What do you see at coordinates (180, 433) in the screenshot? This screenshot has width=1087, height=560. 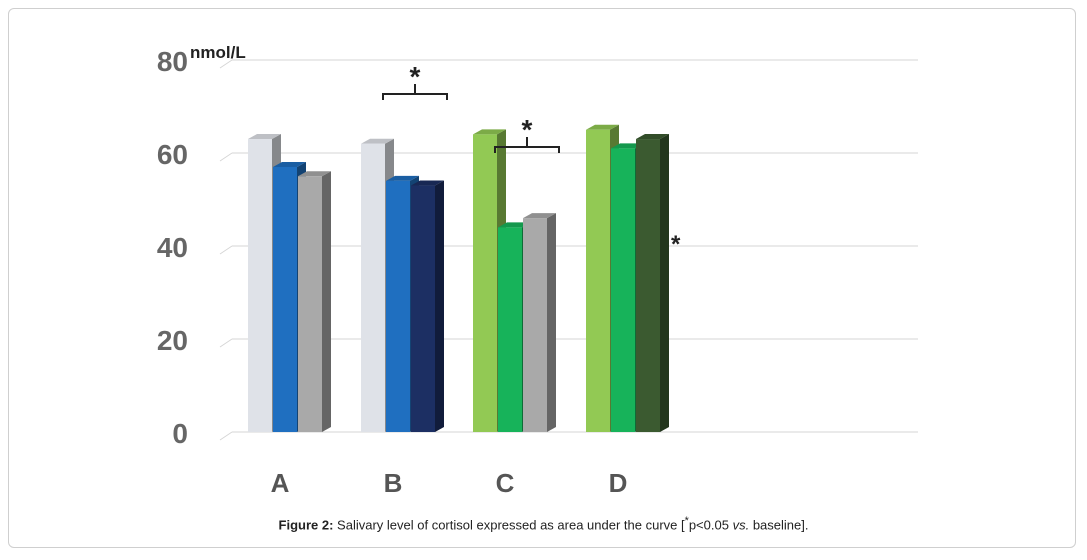 I see `y-tick-label: 0` at bounding box center [180, 433].